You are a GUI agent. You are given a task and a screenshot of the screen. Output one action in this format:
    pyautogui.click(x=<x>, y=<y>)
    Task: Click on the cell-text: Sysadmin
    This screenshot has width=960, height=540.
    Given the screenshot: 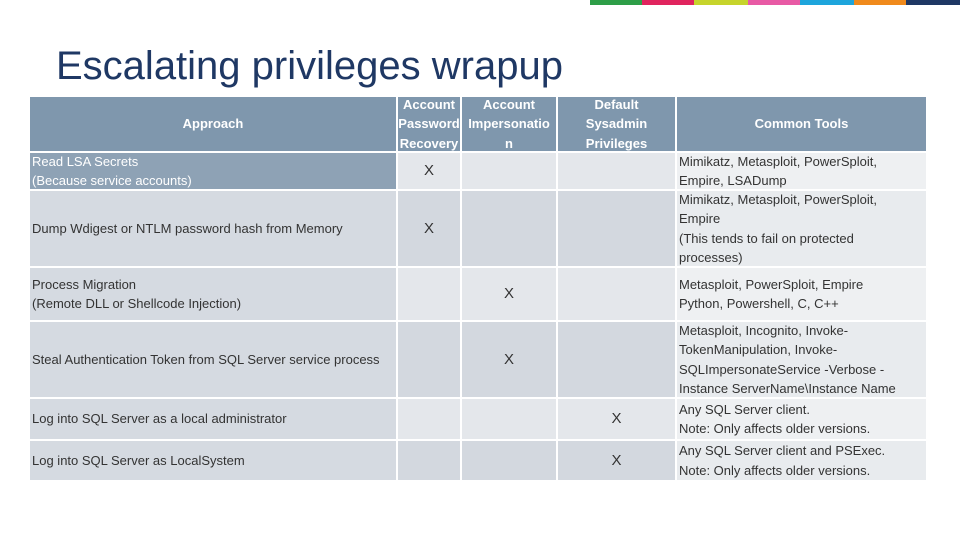 What is the action you would take?
    pyautogui.click(x=616, y=124)
    